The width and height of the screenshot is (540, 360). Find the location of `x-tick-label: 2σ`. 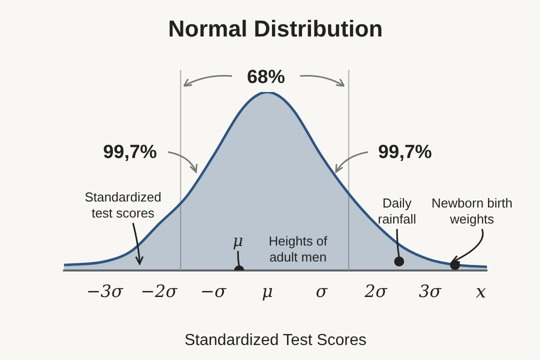

x-tick-label: 2σ is located at coordinates (376, 292).